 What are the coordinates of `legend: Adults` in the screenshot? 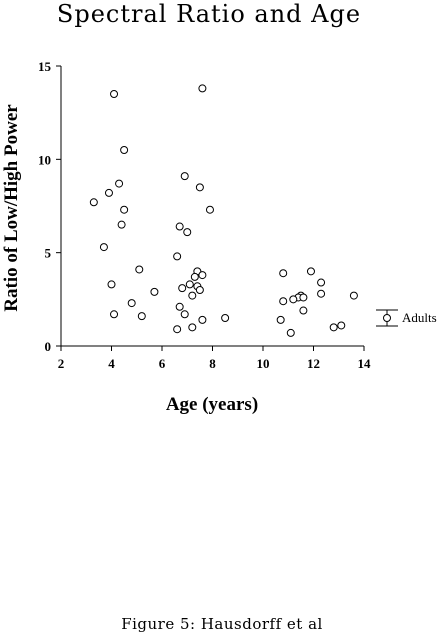 It's located at (406, 318).